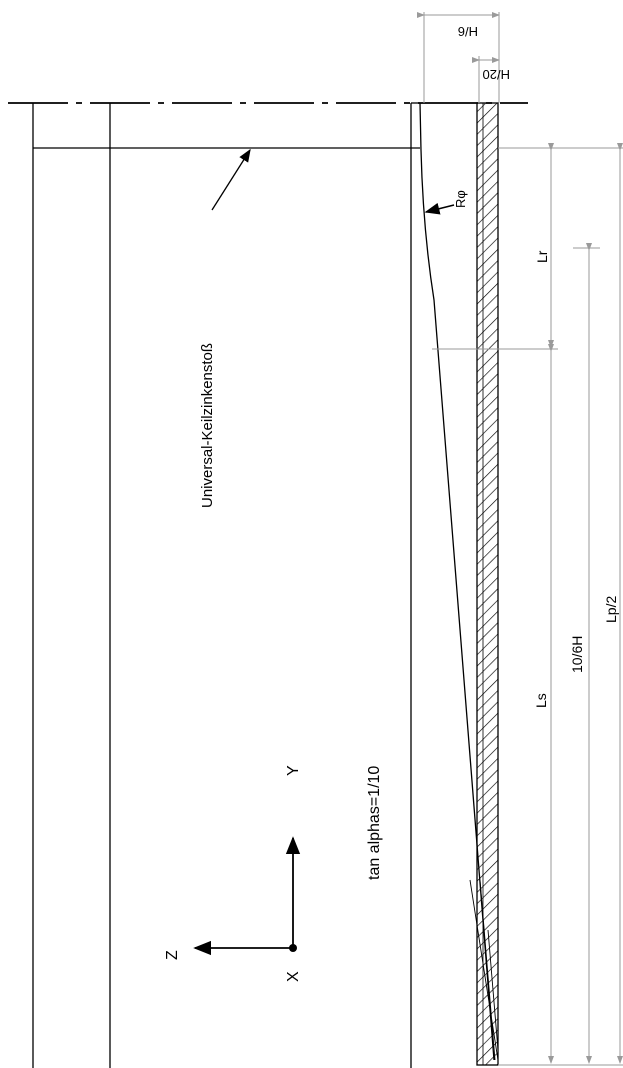  I want to click on axis-x-label: X, so click(293, 976).